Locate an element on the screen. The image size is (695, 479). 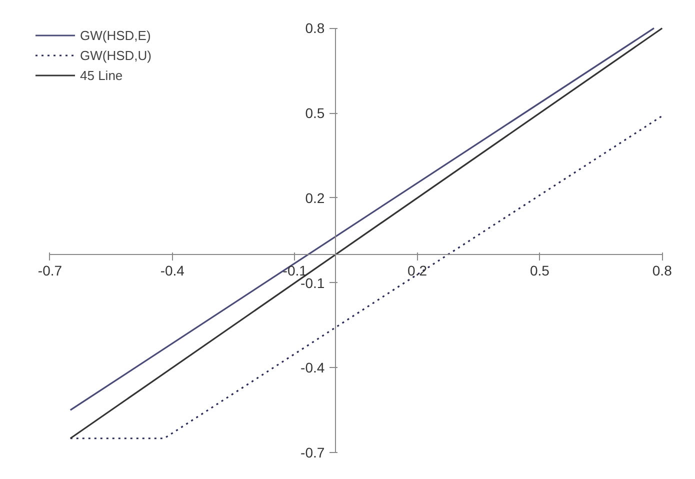
legend-label: GW(HSD,U) is located at coordinates (116, 55).